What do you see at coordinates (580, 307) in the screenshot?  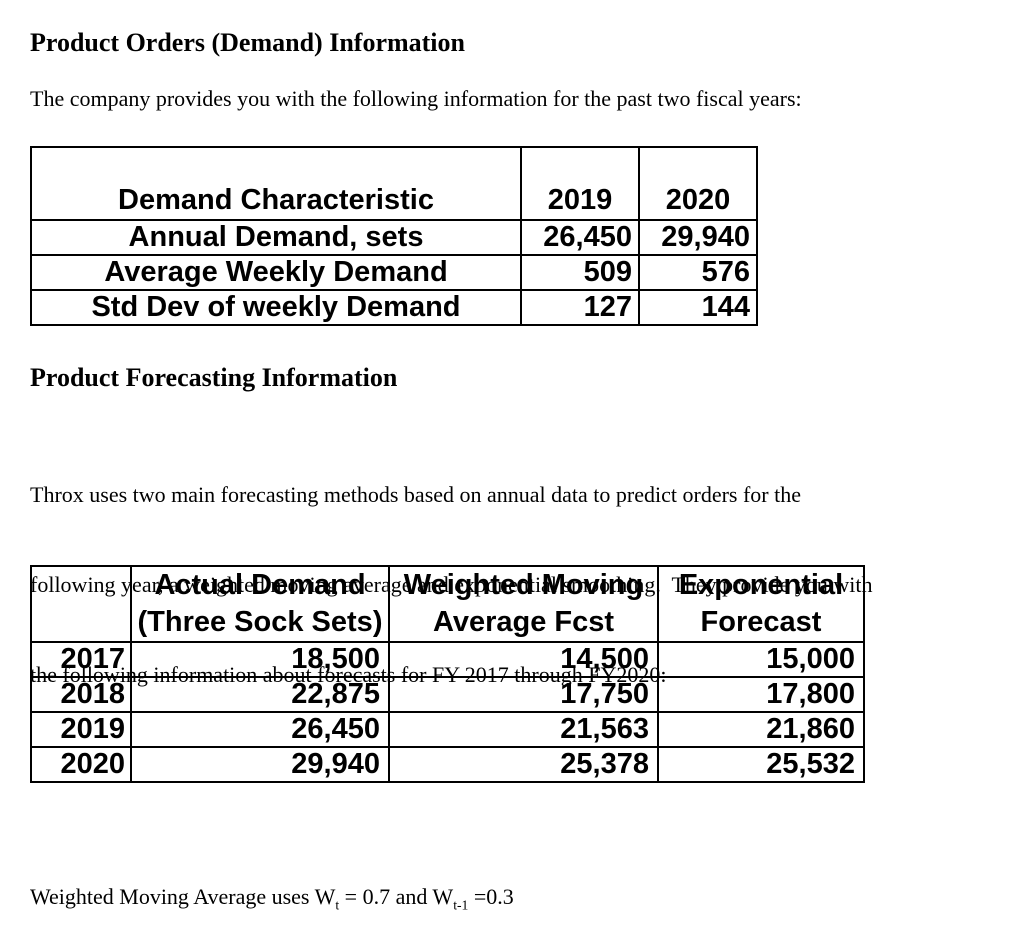 I see `stddev-2019-value: 127` at bounding box center [580, 307].